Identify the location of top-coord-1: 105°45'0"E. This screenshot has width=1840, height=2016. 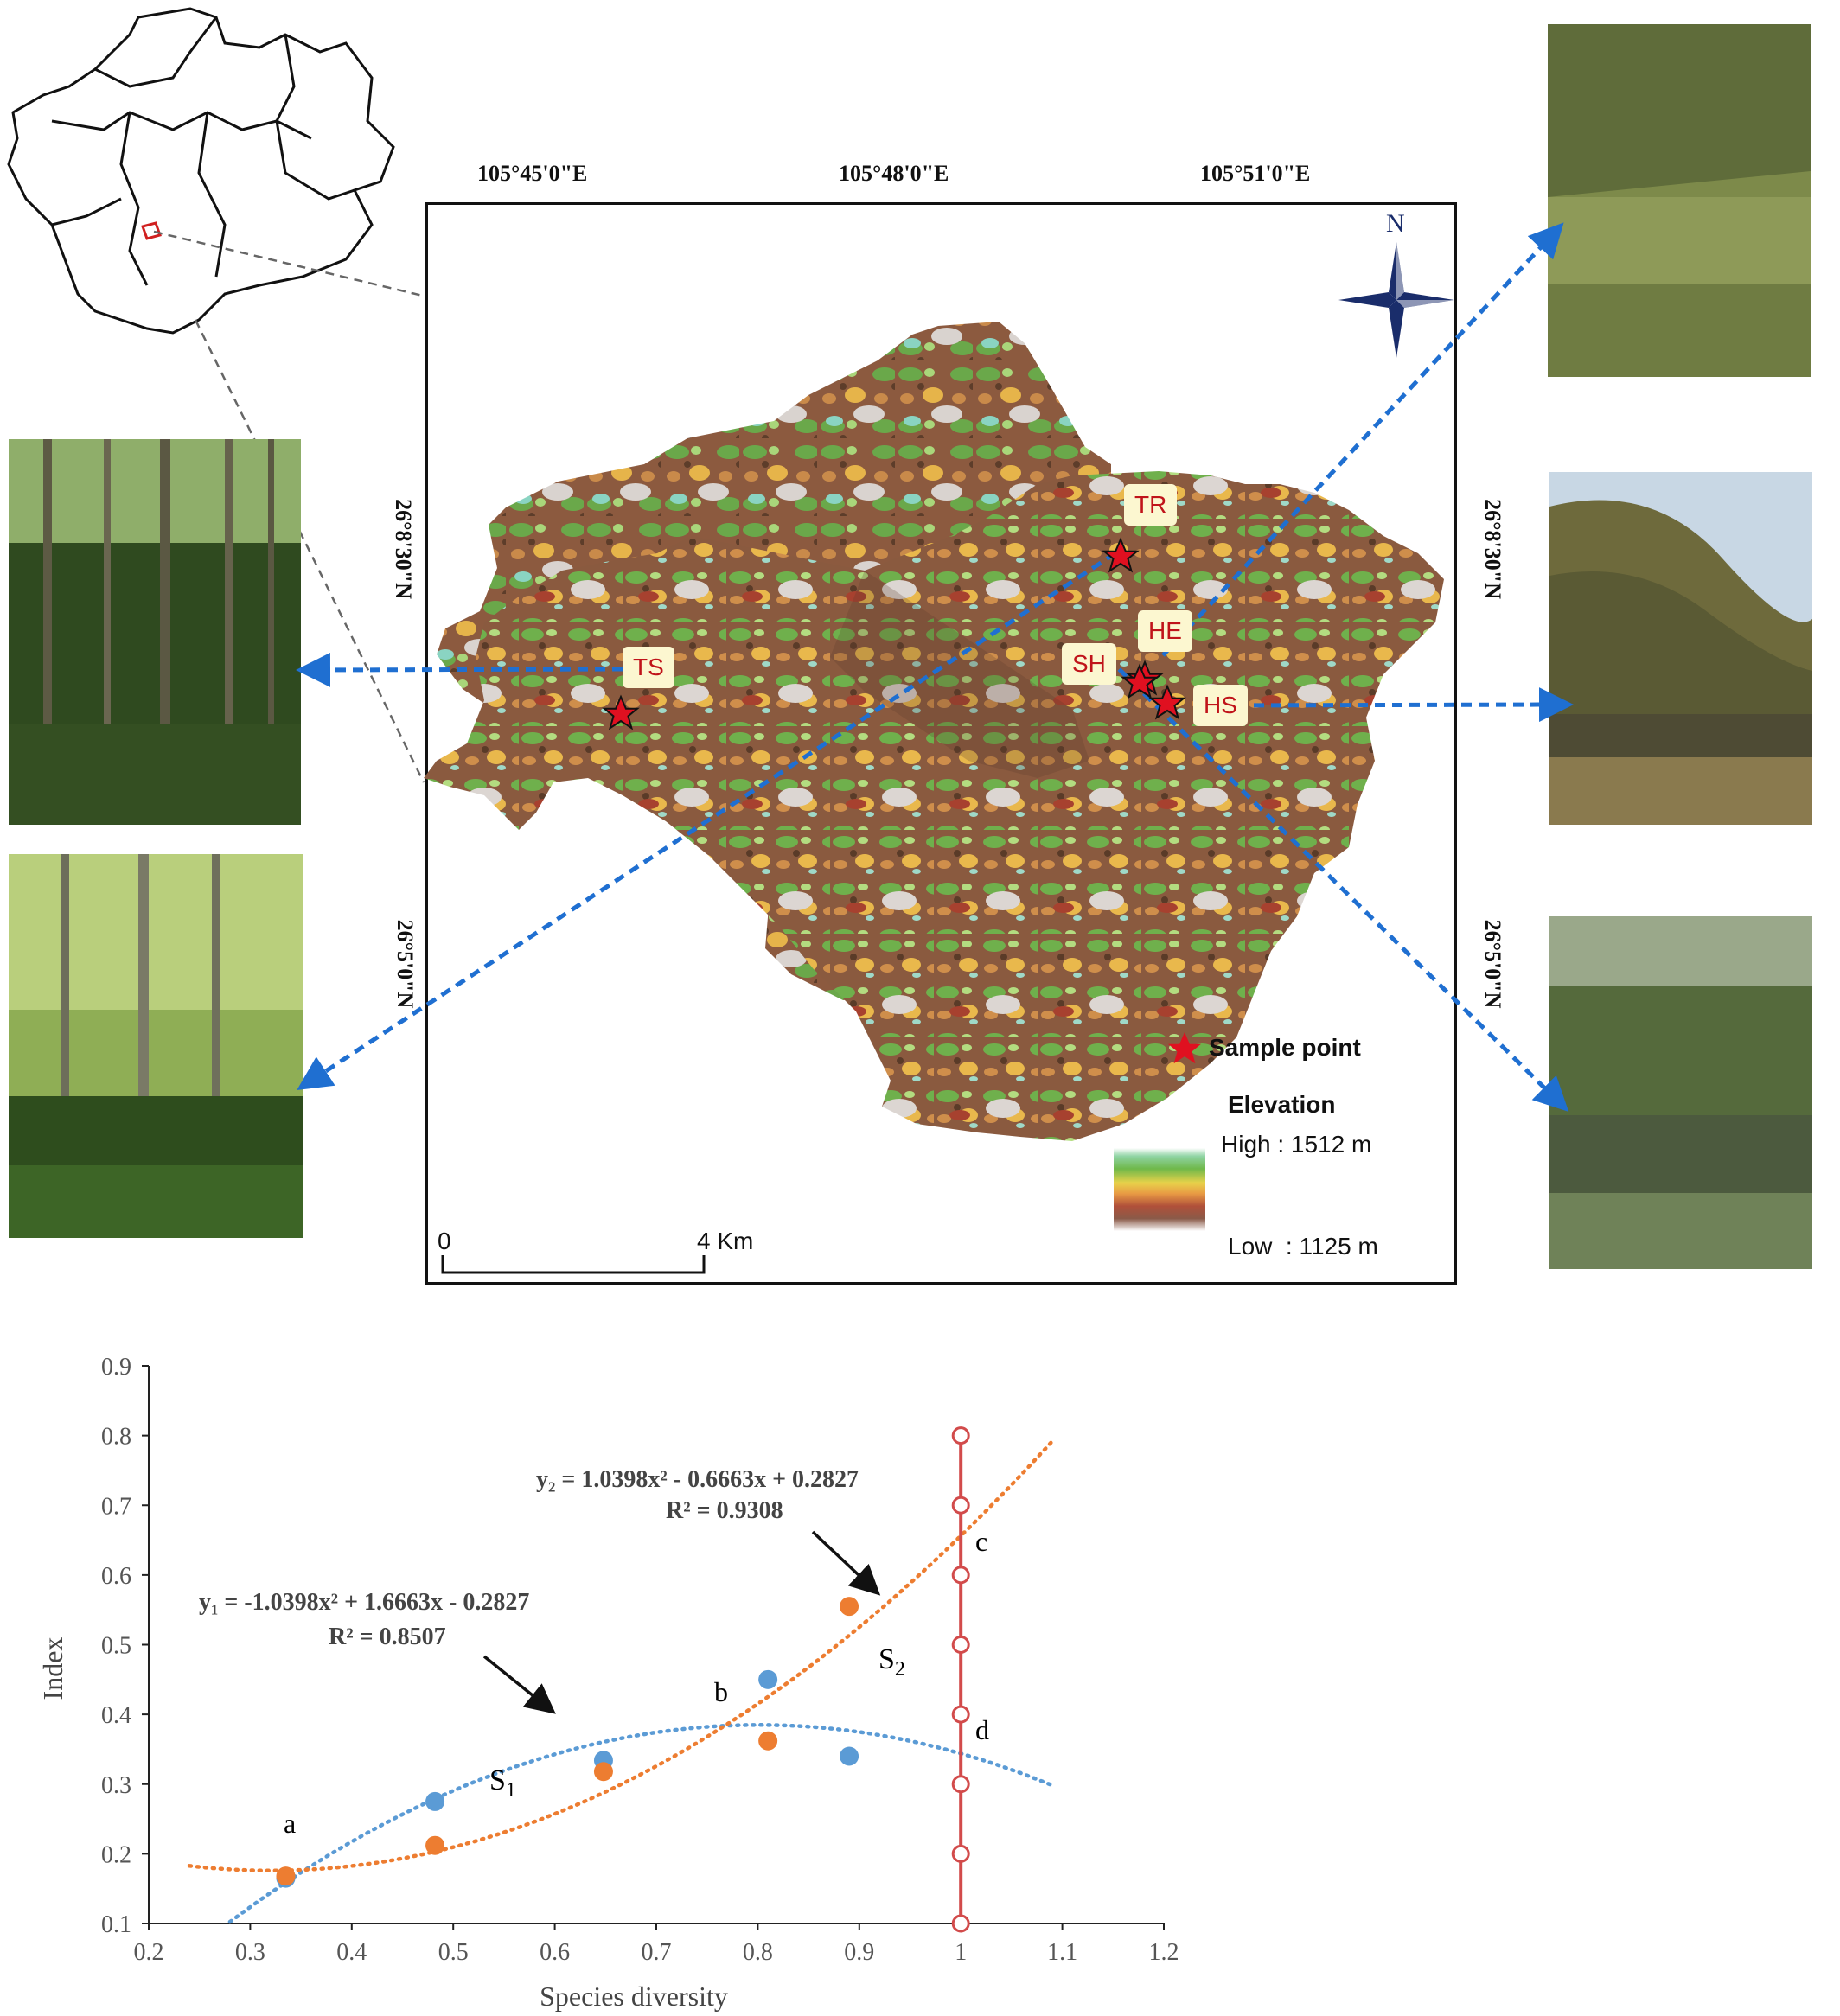
(532, 174).